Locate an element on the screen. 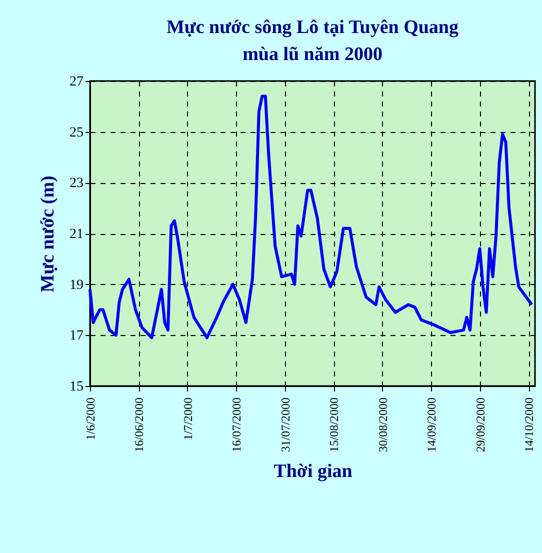 This screenshot has height=553, width=542. x-tick-label: 29/09/2000 is located at coordinates (480, 425).